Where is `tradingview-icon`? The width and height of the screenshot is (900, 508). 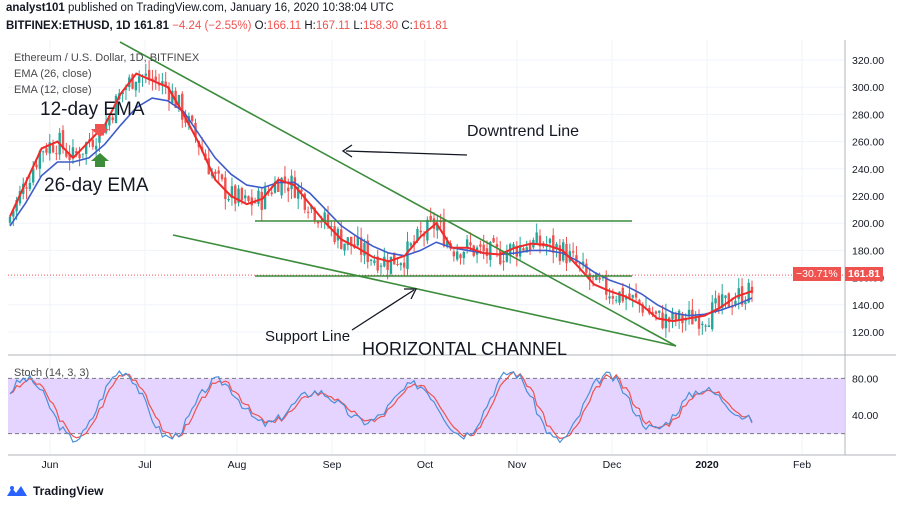 tradingview-icon is located at coordinates (17, 491).